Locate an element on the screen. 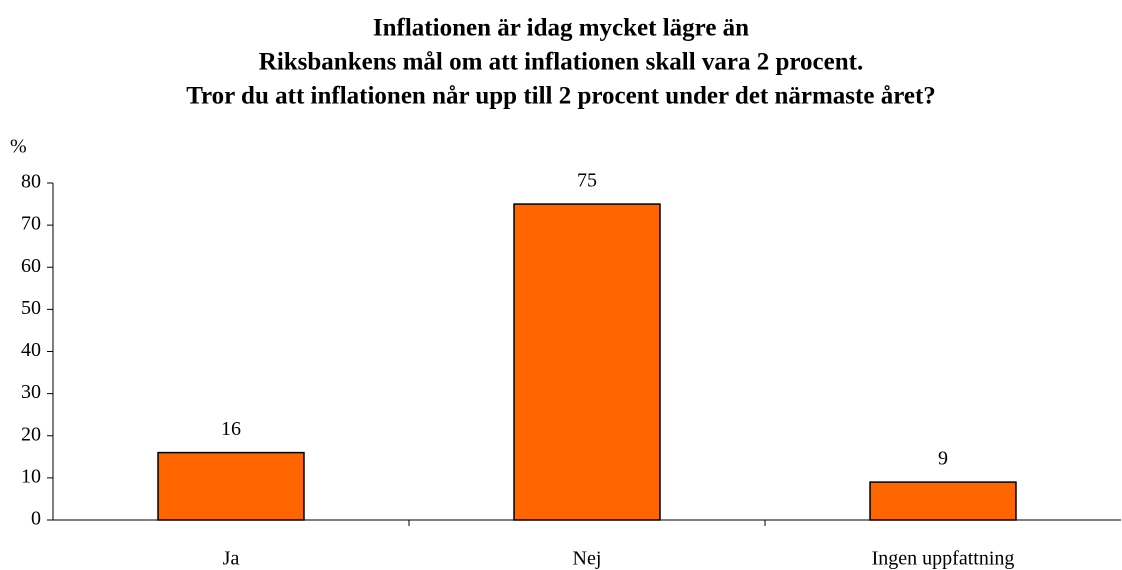  data-label: 9 is located at coordinates (943, 459).